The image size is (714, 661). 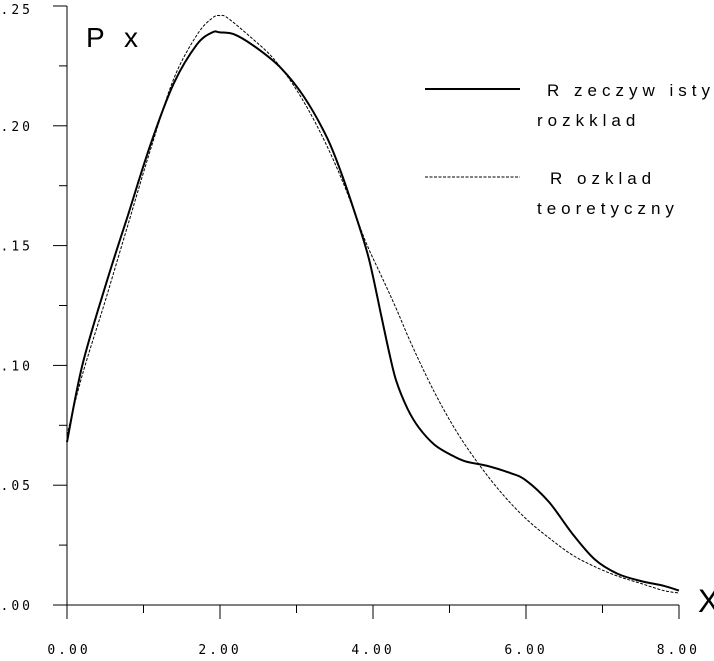 What do you see at coordinates (16, 606) in the screenshot?
I see `y-tick-label: .0.00` at bounding box center [16, 606].